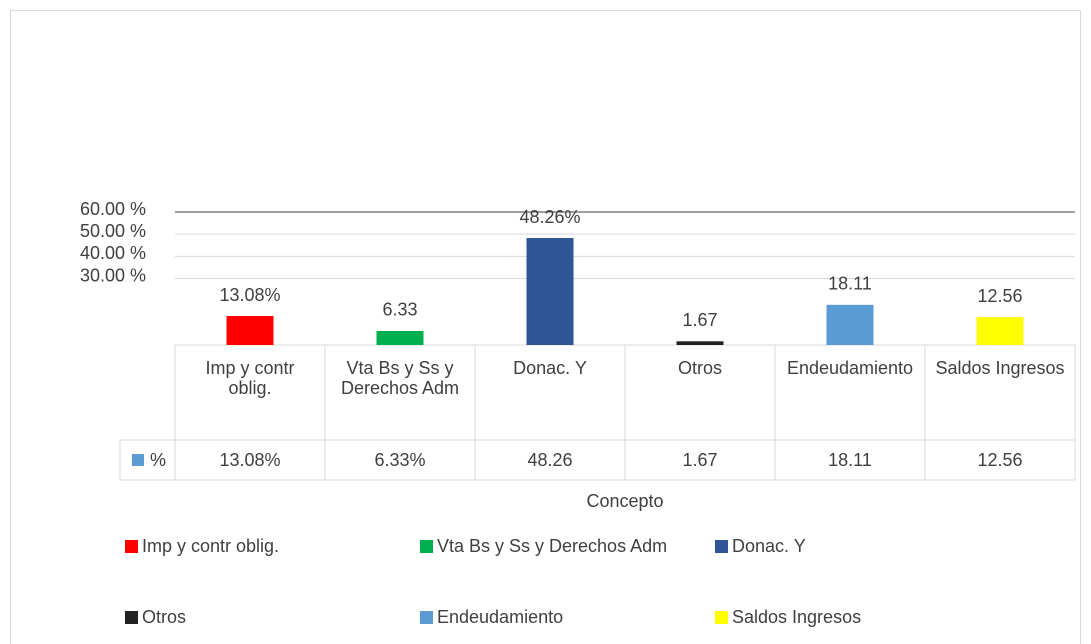  I want to click on legend-label: Otros, so click(164, 617).